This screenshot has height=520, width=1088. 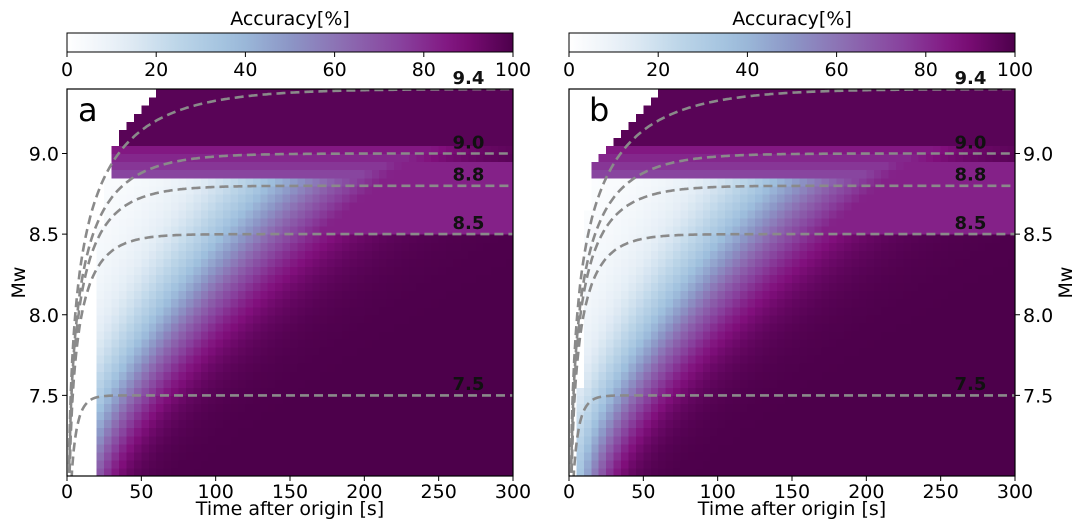 What do you see at coordinates (747, 70) in the screenshot?
I see `colorbar-tick-label: 40` at bounding box center [747, 70].